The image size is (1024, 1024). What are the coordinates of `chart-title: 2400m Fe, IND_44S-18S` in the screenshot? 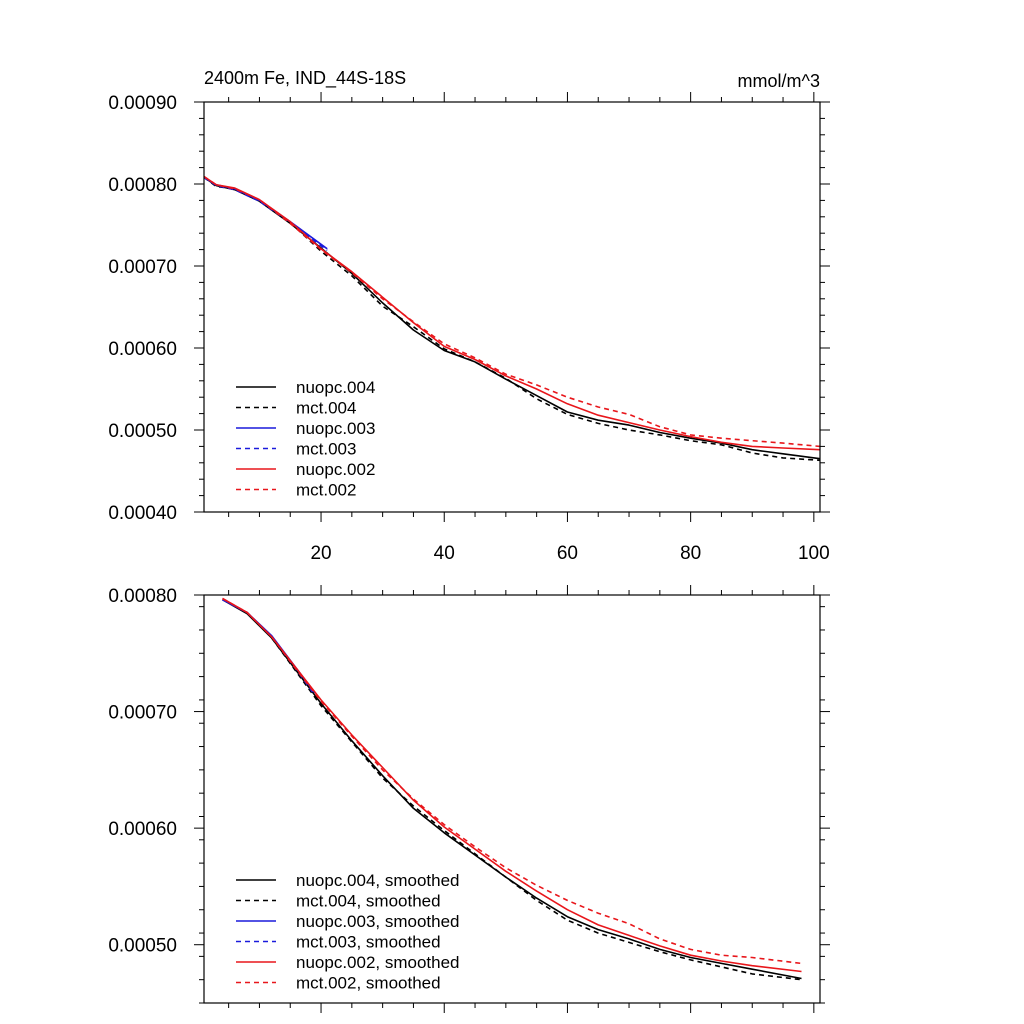 It's located at (305, 78).